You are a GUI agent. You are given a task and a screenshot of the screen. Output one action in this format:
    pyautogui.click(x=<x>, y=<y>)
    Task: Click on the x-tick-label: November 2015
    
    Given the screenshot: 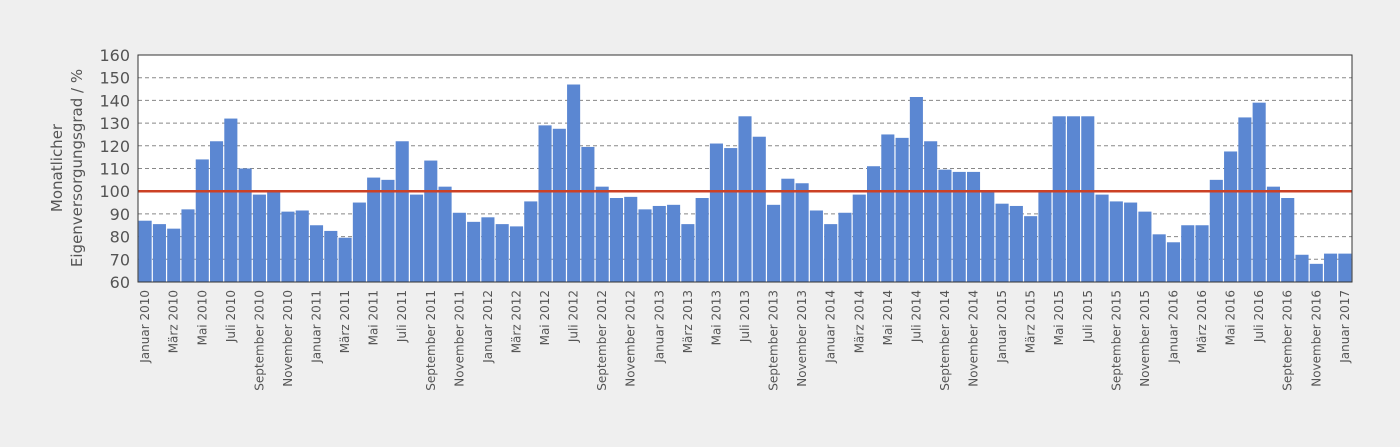 What is the action you would take?
    pyautogui.click(x=1145, y=338)
    